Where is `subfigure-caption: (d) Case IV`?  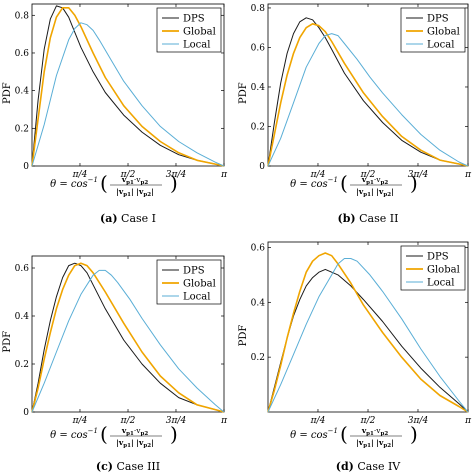
subfigure-caption: (d) Case IV is located at coordinates (369, 466).